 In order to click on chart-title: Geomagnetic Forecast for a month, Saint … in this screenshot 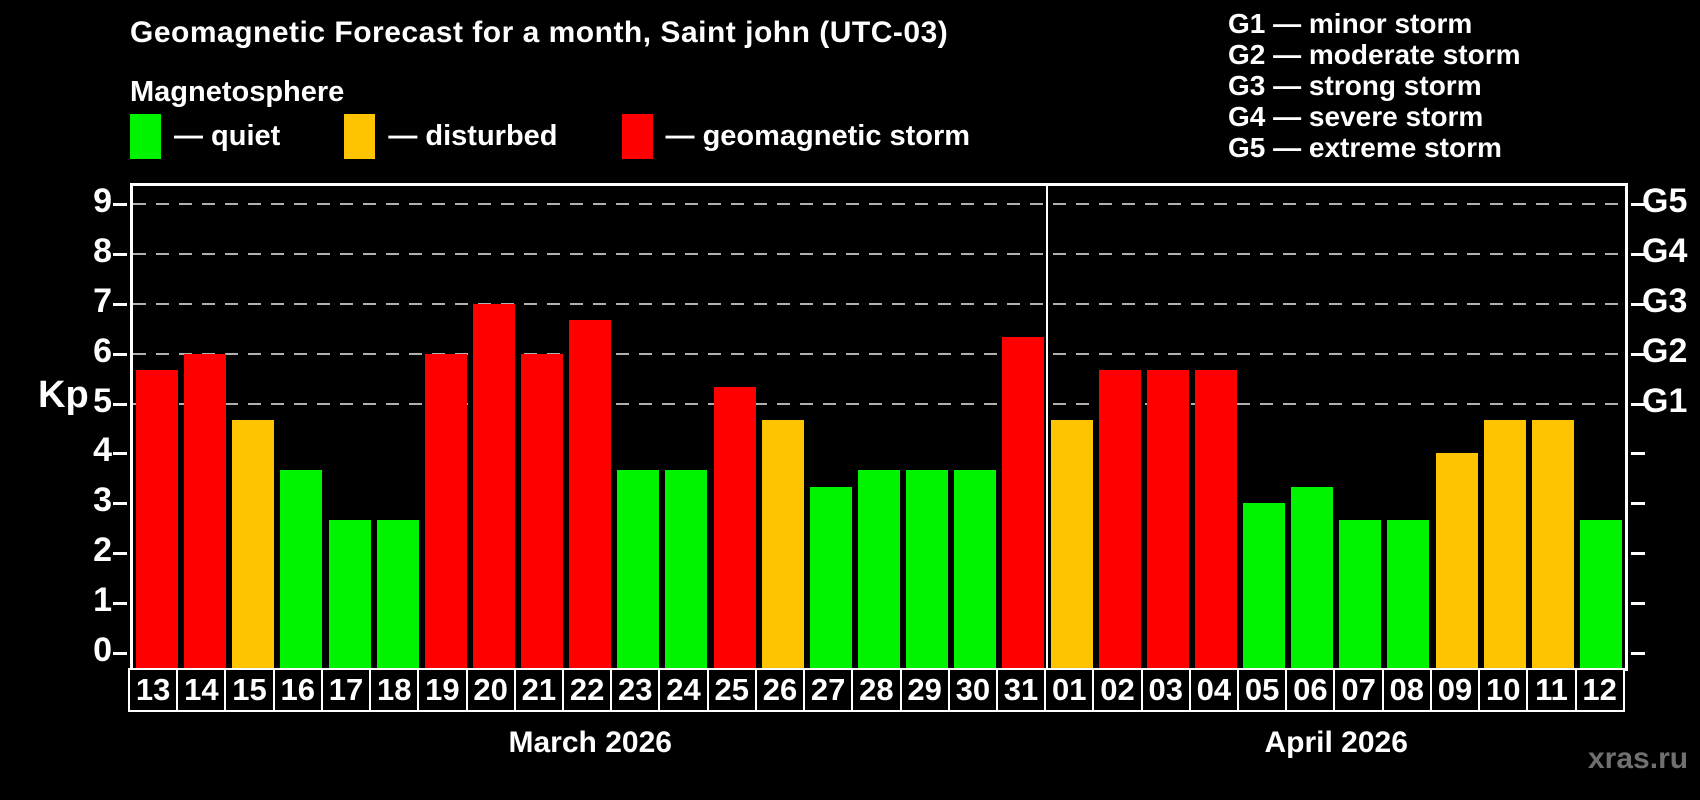, I will do `click(539, 32)`.